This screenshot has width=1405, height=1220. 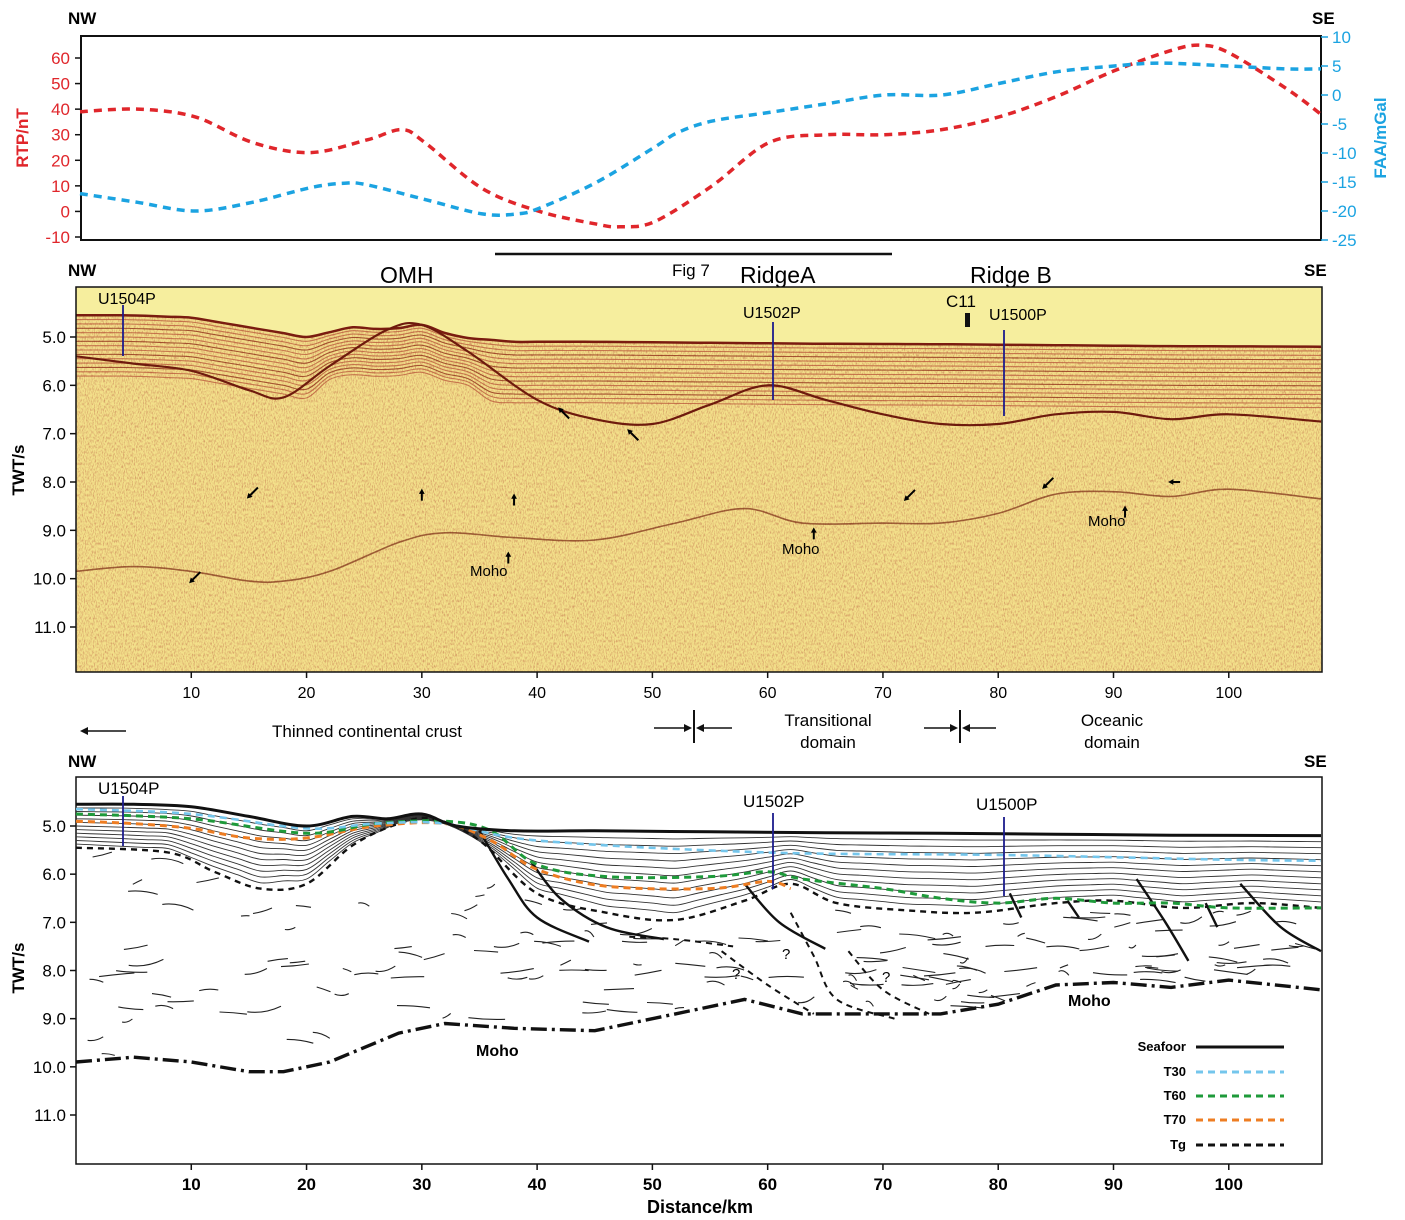 I want to click on panel-c-nw-label: NW, so click(x=82, y=761).